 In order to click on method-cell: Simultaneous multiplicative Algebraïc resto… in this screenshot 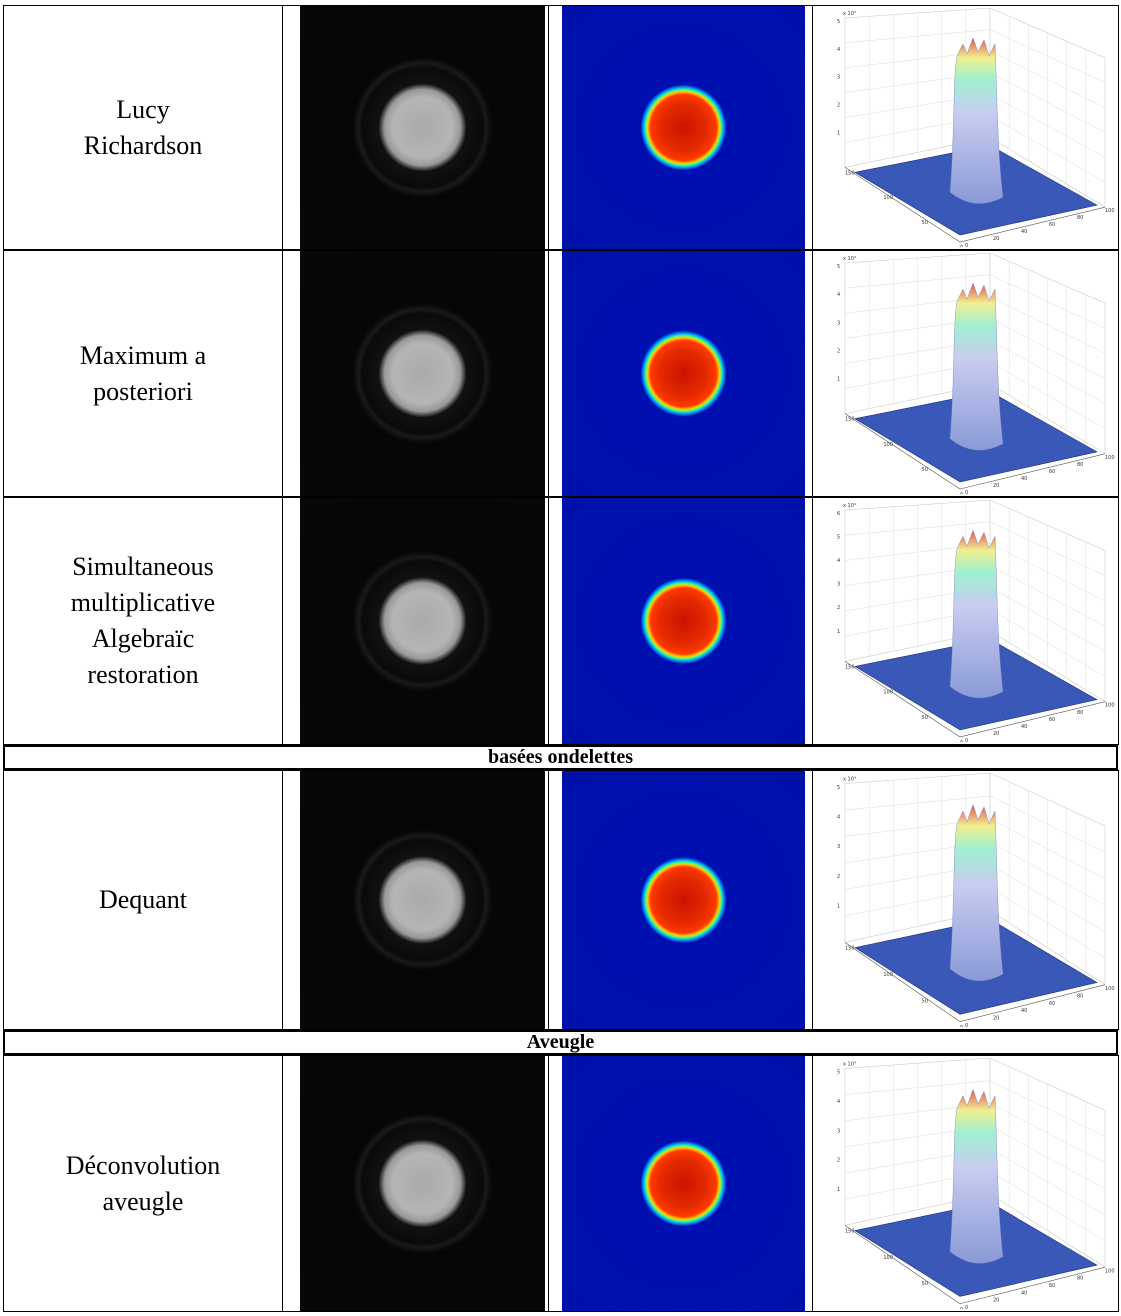, I will do `click(143, 621)`.